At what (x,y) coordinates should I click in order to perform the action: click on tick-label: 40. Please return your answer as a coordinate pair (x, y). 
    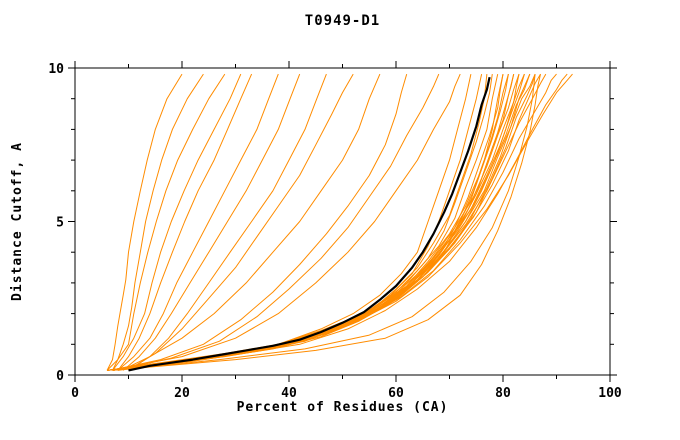
    Looking at the image, I should click on (289, 393).